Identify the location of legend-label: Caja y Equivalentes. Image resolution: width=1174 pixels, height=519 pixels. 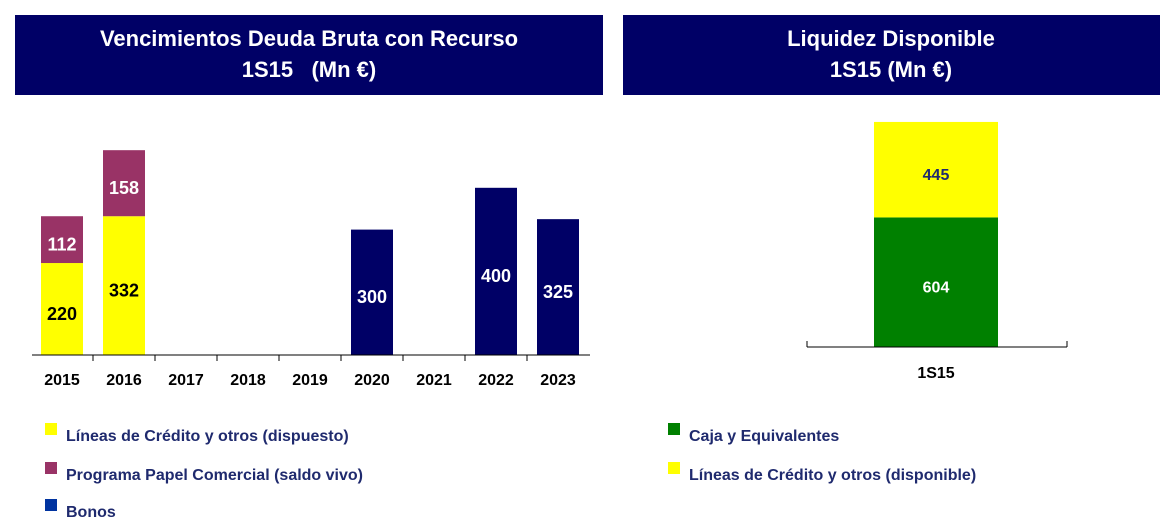
(764, 436).